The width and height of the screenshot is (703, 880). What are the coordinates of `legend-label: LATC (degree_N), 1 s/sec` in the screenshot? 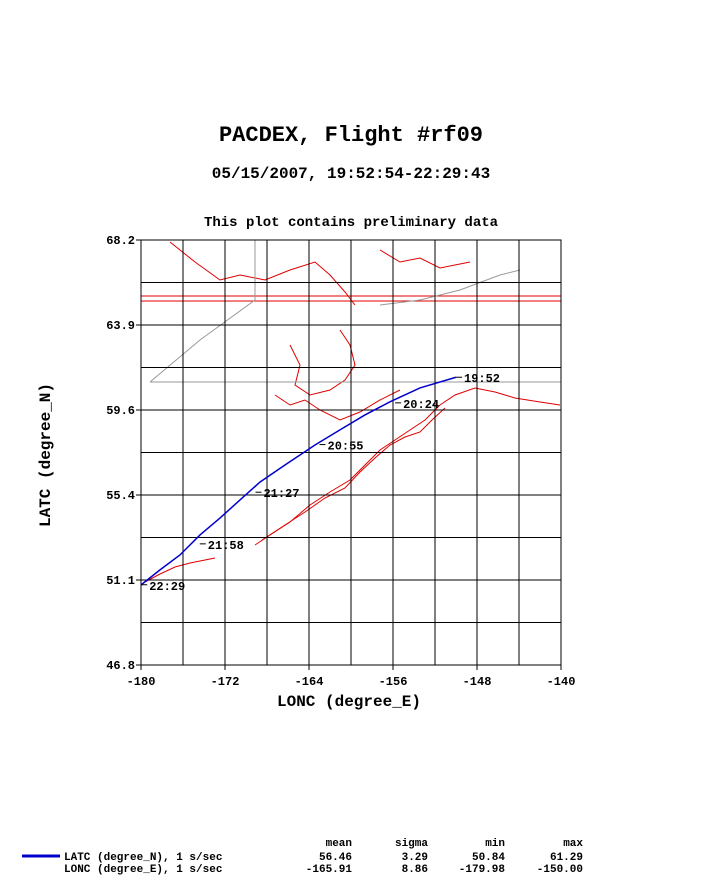 It's located at (143, 858).